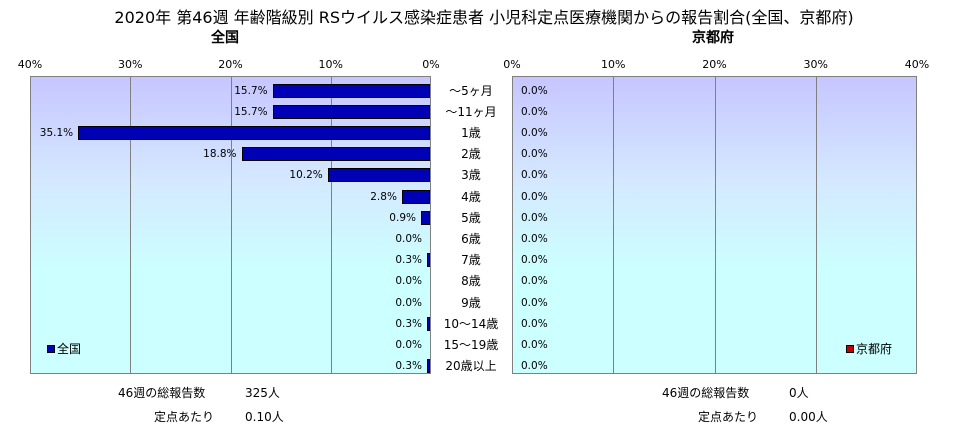 The height and width of the screenshot is (431, 968). What do you see at coordinates (471, 196) in the screenshot?
I see `category-label: 4歳` at bounding box center [471, 196].